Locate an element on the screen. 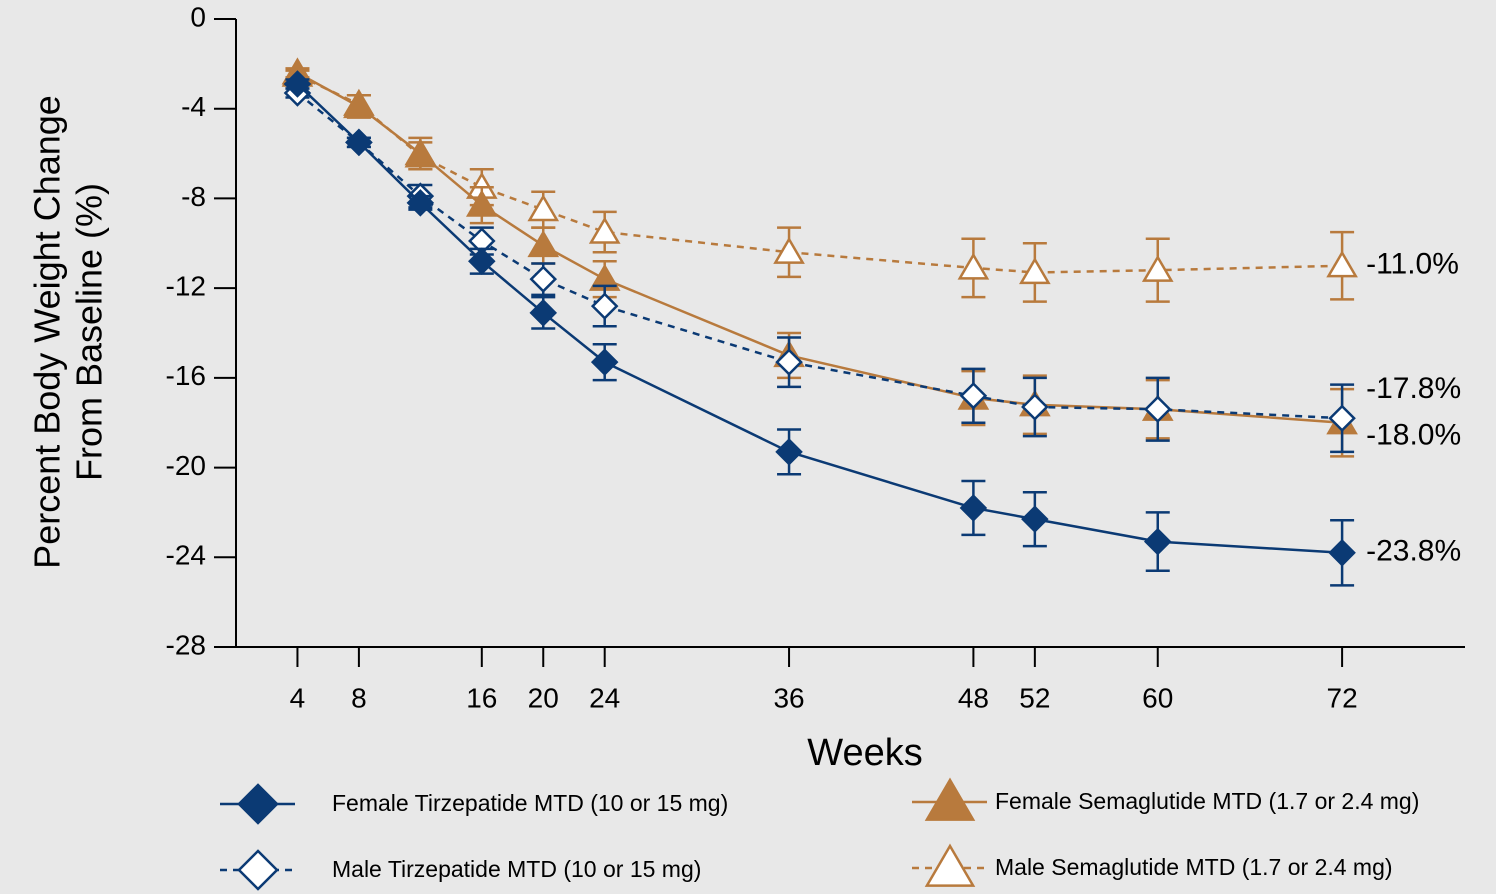 This screenshot has height=894, width=1496. x-tick-label: 20 is located at coordinates (543, 697).